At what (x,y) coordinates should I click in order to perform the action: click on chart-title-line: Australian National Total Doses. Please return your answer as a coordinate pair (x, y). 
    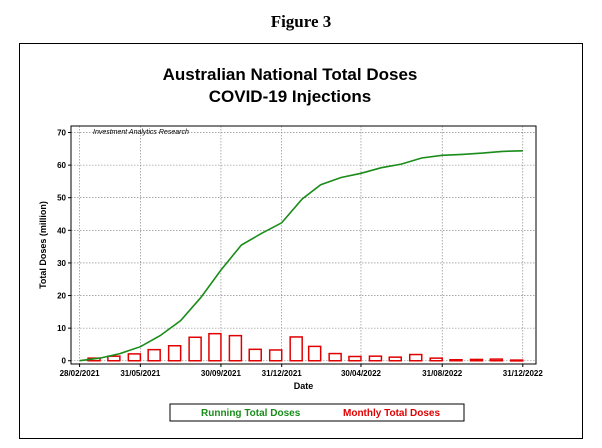
    Looking at the image, I should click on (290, 74).